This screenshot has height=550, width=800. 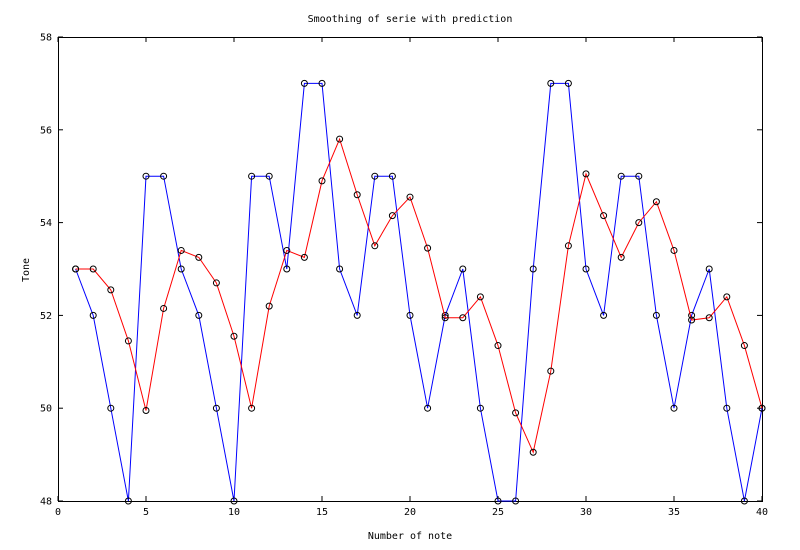 I want to click on chart-title: Smoothing of serie with prediction, so click(x=410, y=19).